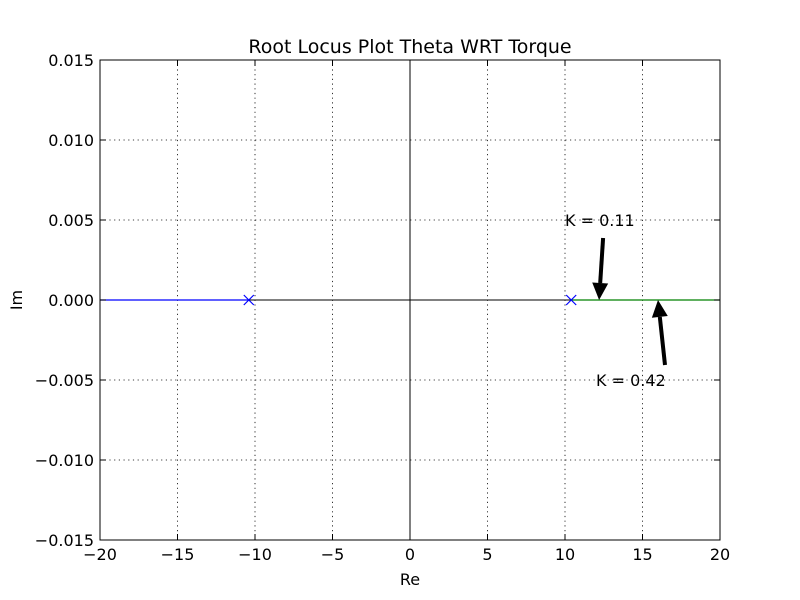 The image size is (800, 600). What do you see at coordinates (410, 579) in the screenshot?
I see `x-axis-label: Re` at bounding box center [410, 579].